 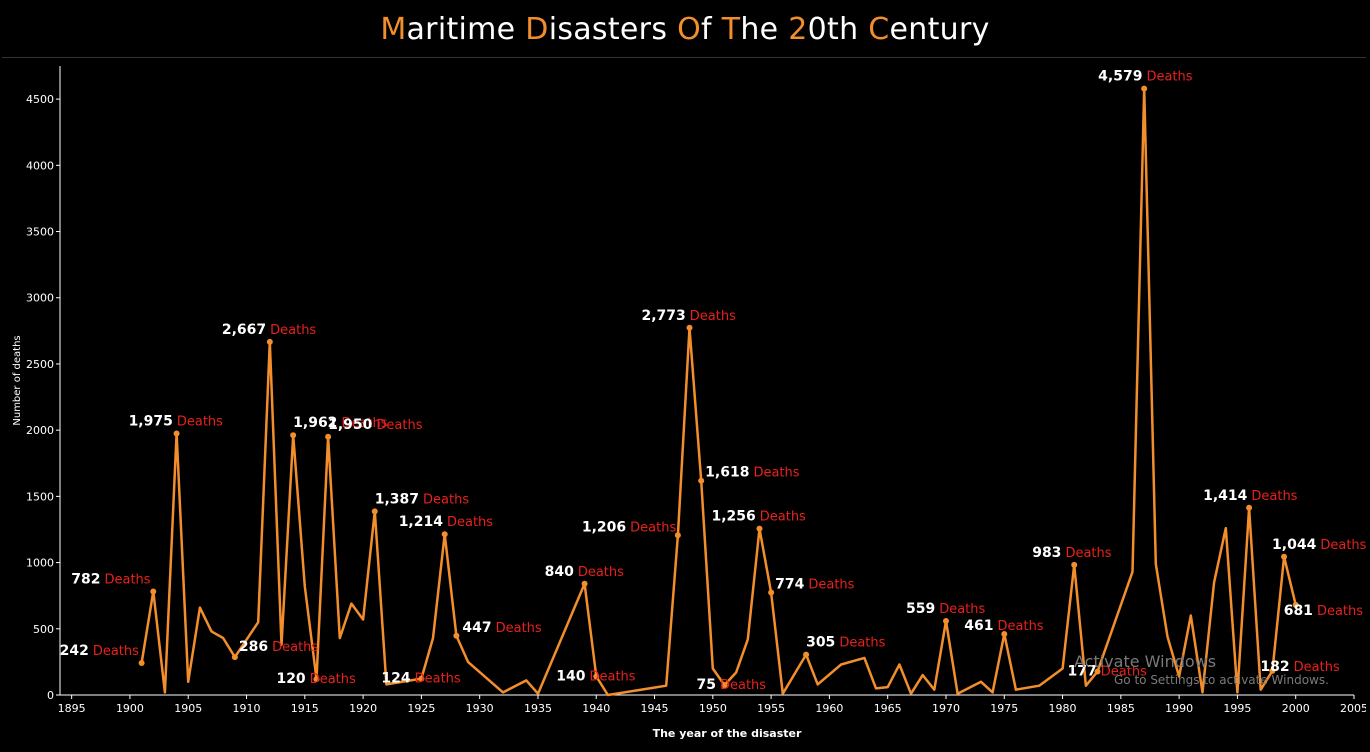 I want to click on data-label: 559 Deaths, so click(x=946, y=609).